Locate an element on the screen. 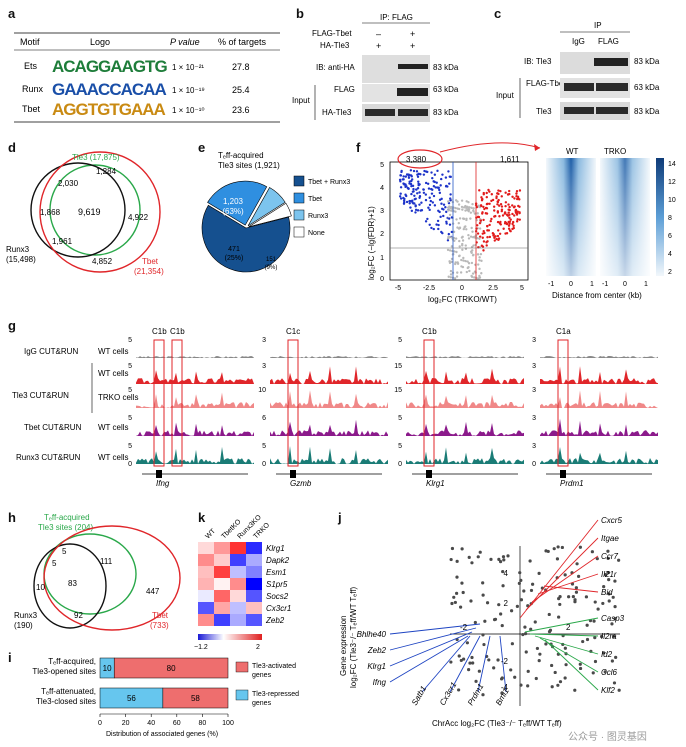  volcano-xlabel: log₂FC (TRKO/WT) is located at coordinates (462, 299).